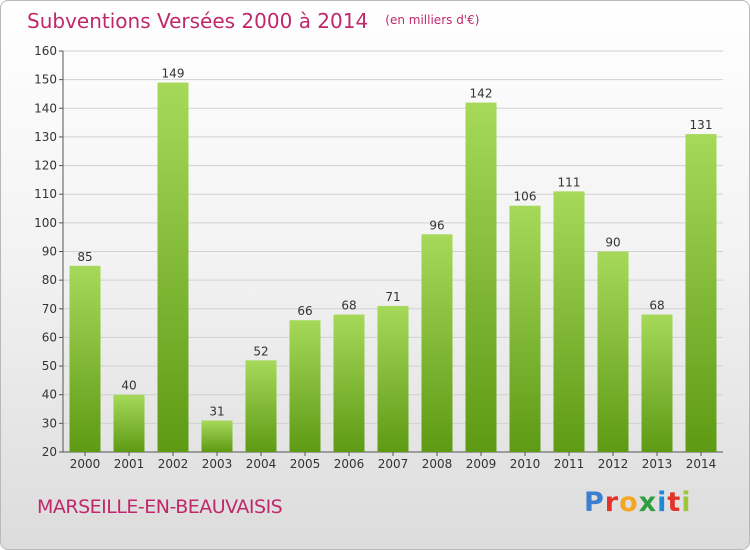 This screenshot has width=750, height=550. What do you see at coordinates (217, 464) in the screenshot?
I see `x-tick-label: 2003` at bounding box center [217, 464].